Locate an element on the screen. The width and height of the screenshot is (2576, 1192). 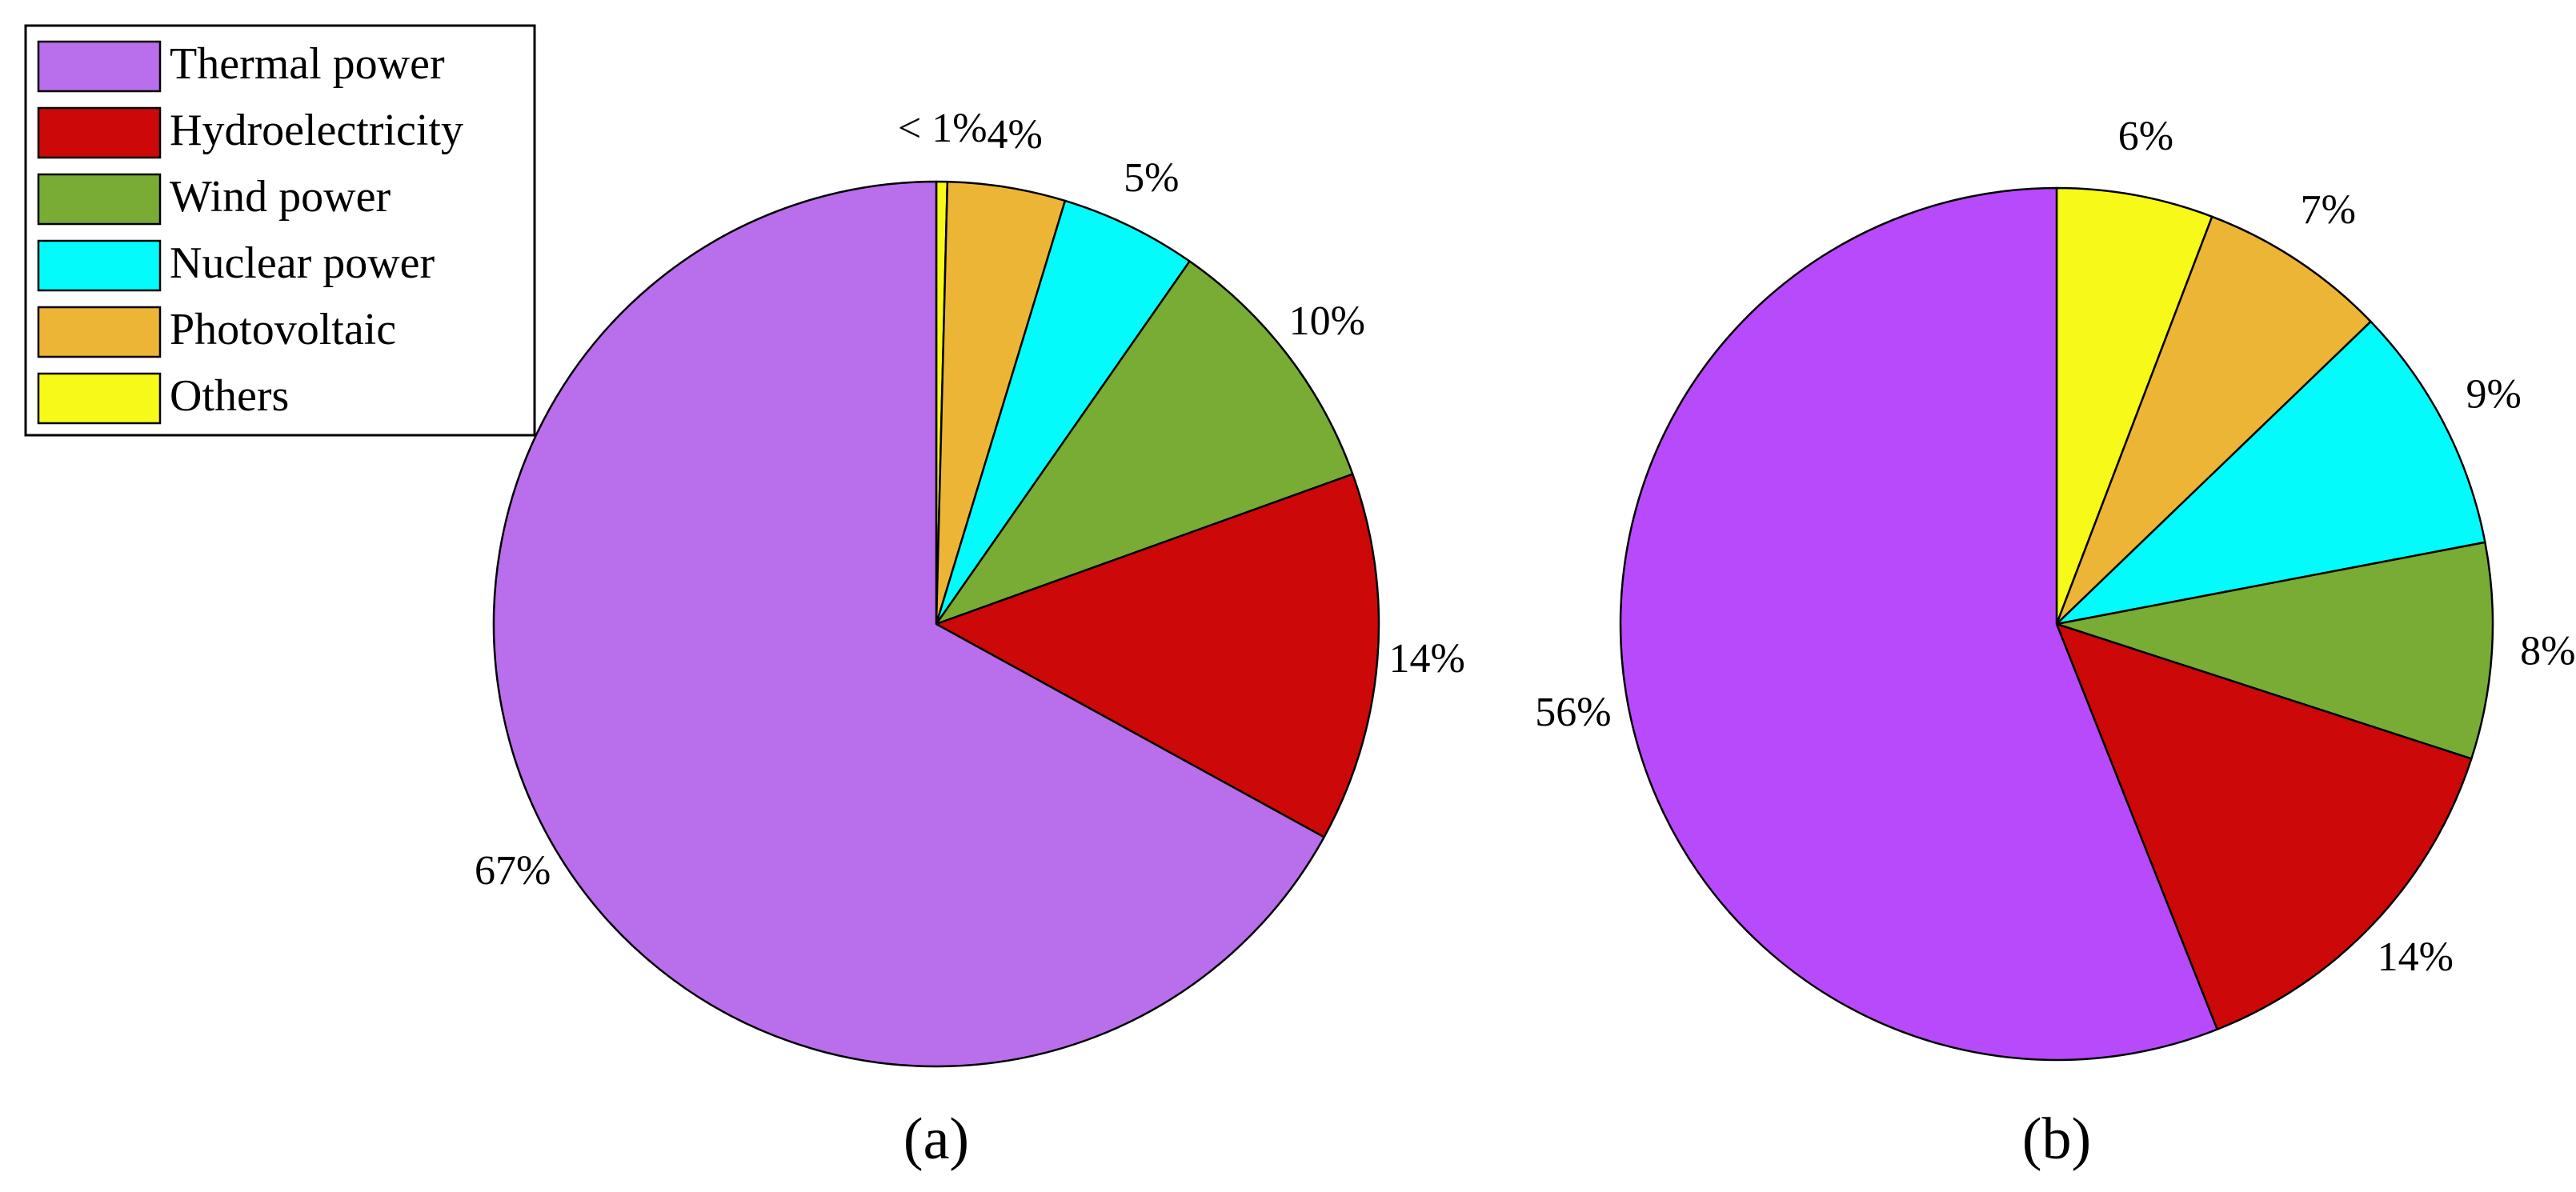
pie-b-slice-wind-power is located at coordinates (2274, 650).